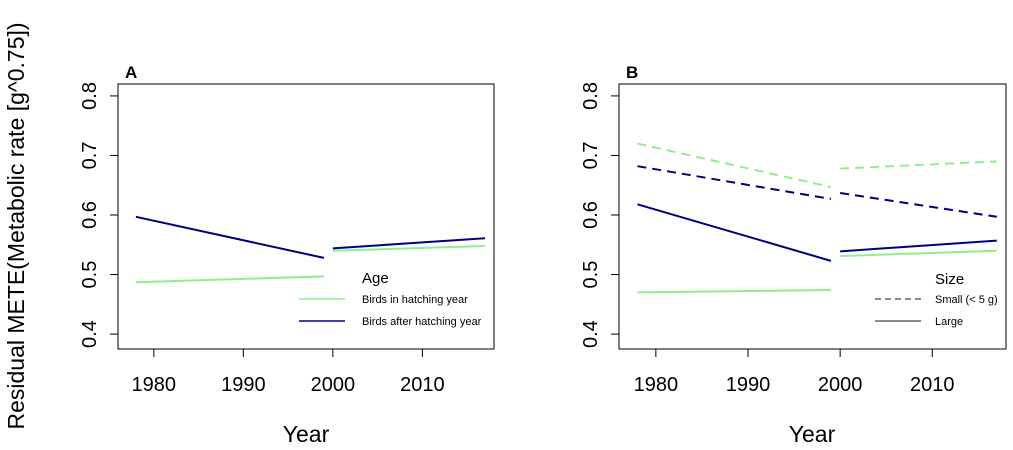  I want to click on panel-a-y-axis: 0.4 0.5 0.6 0.7 0.8, so click(98, 215).